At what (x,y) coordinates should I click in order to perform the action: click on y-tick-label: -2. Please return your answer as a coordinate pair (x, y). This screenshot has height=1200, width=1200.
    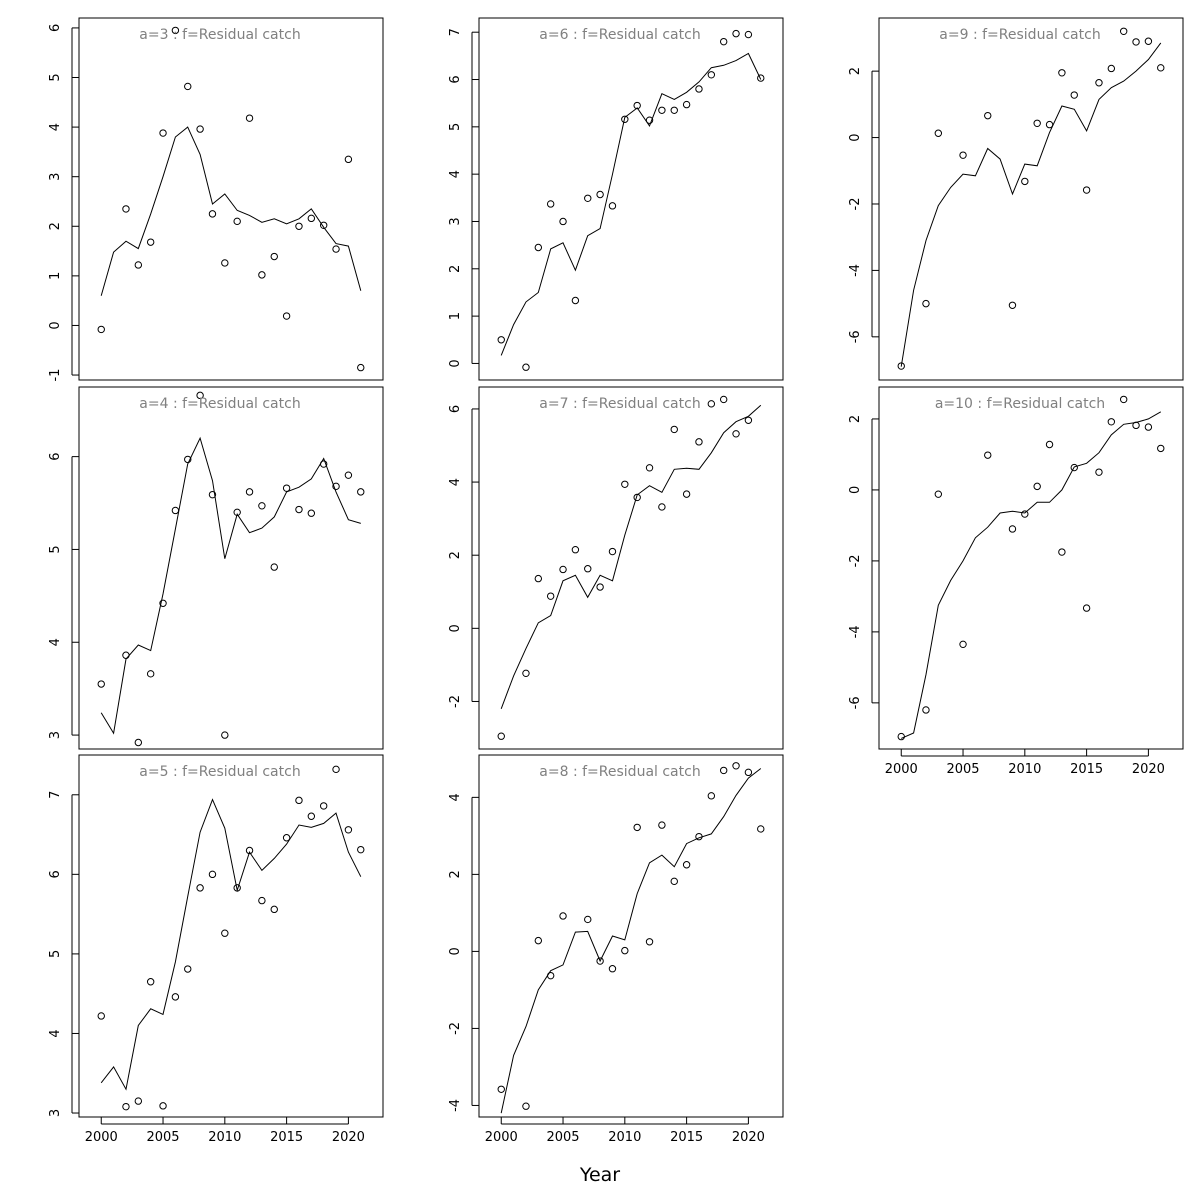
    Looking at the image, I should click on (455, 1028).